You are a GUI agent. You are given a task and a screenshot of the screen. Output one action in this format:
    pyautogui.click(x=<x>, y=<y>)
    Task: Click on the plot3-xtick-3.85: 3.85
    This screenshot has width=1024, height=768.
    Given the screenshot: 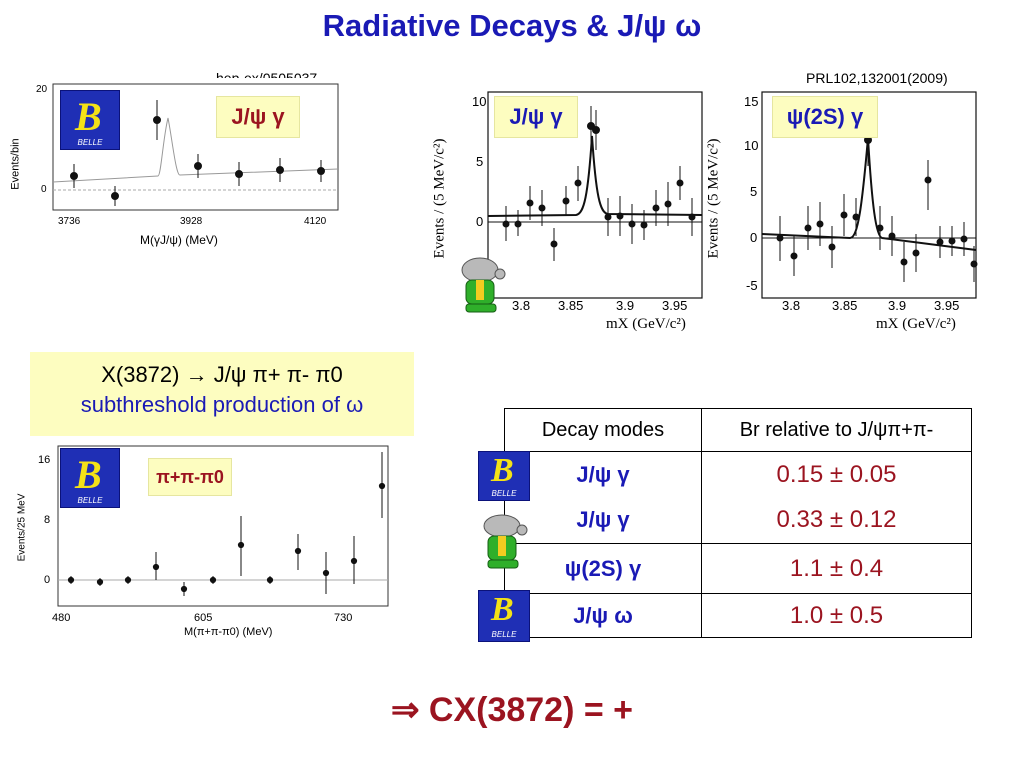 What is the action you would take?
    pyautogui.click(x=845, y=305)
    